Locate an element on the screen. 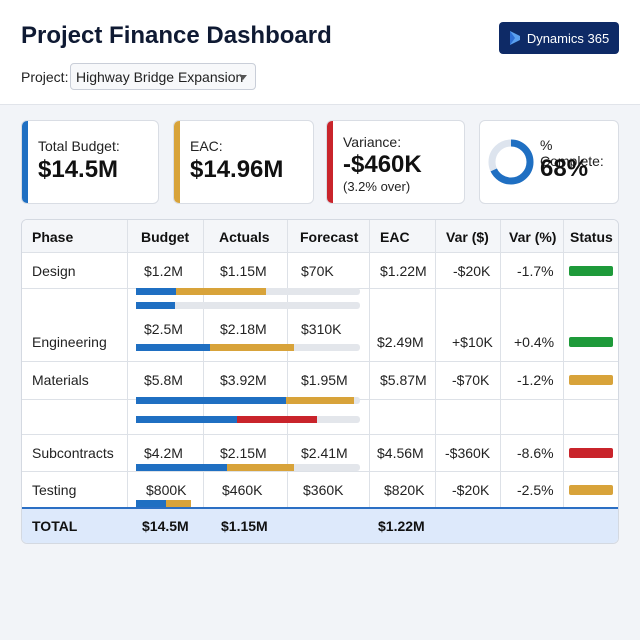 The height and width of the screenshot is (640, 640). col-header-var-pct: Var (%) is located at coordinates (533, 237).